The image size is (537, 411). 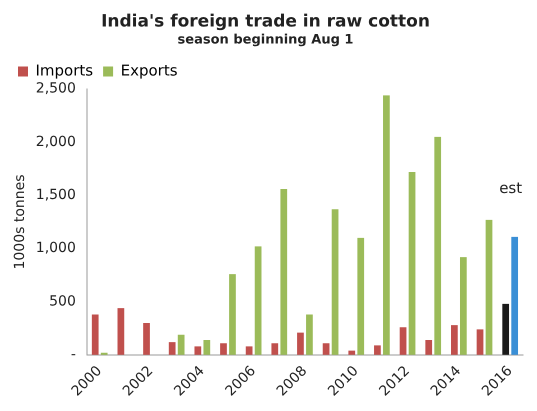 I want to click on y-axis-title: 1000s tonnes, so click(x=20, y=222).